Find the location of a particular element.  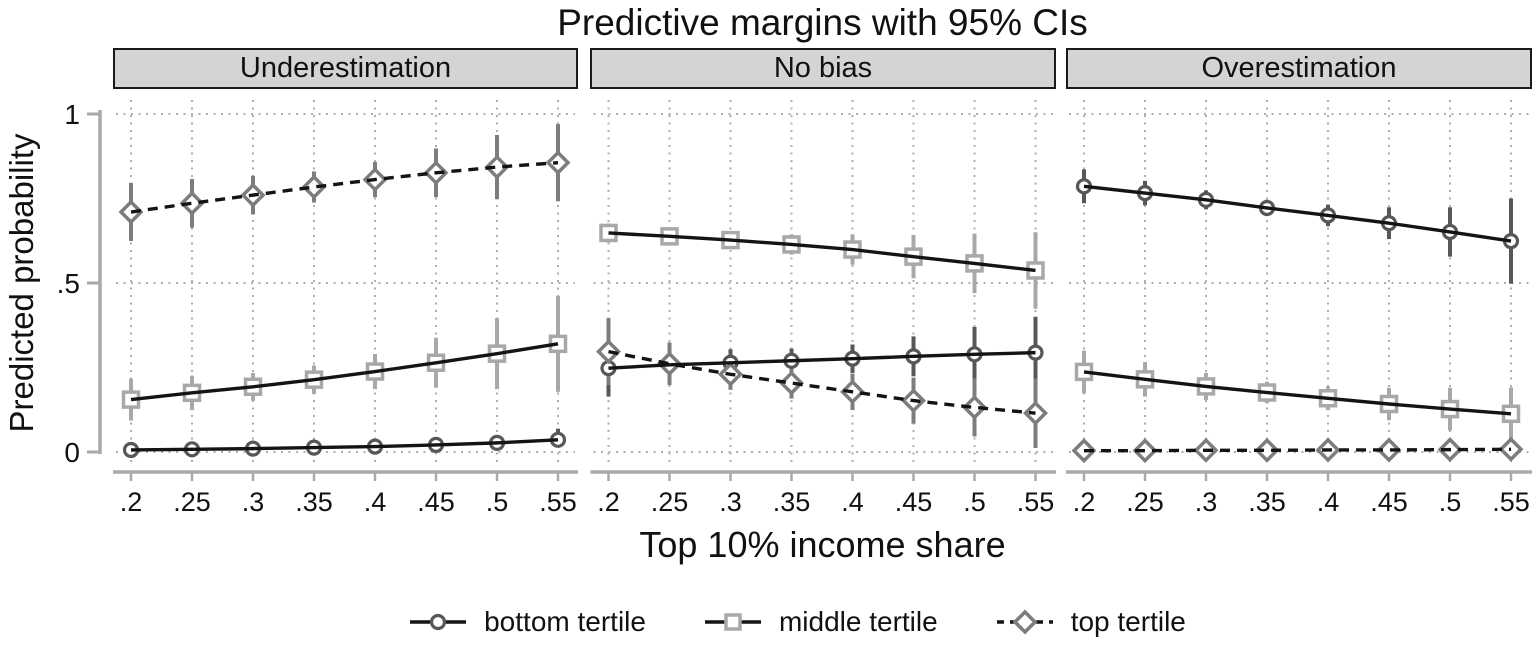

legend-label: middle tertile is located at coordinates (858, 621).